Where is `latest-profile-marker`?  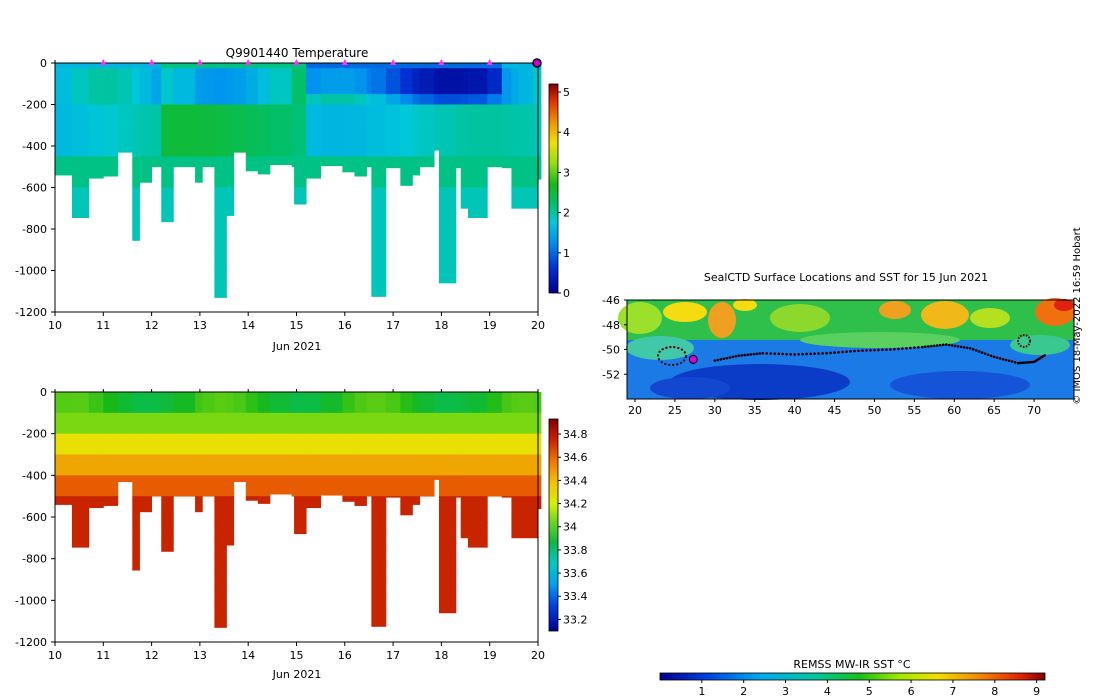 latest-profile-marker is located at coordinates (537, 63).